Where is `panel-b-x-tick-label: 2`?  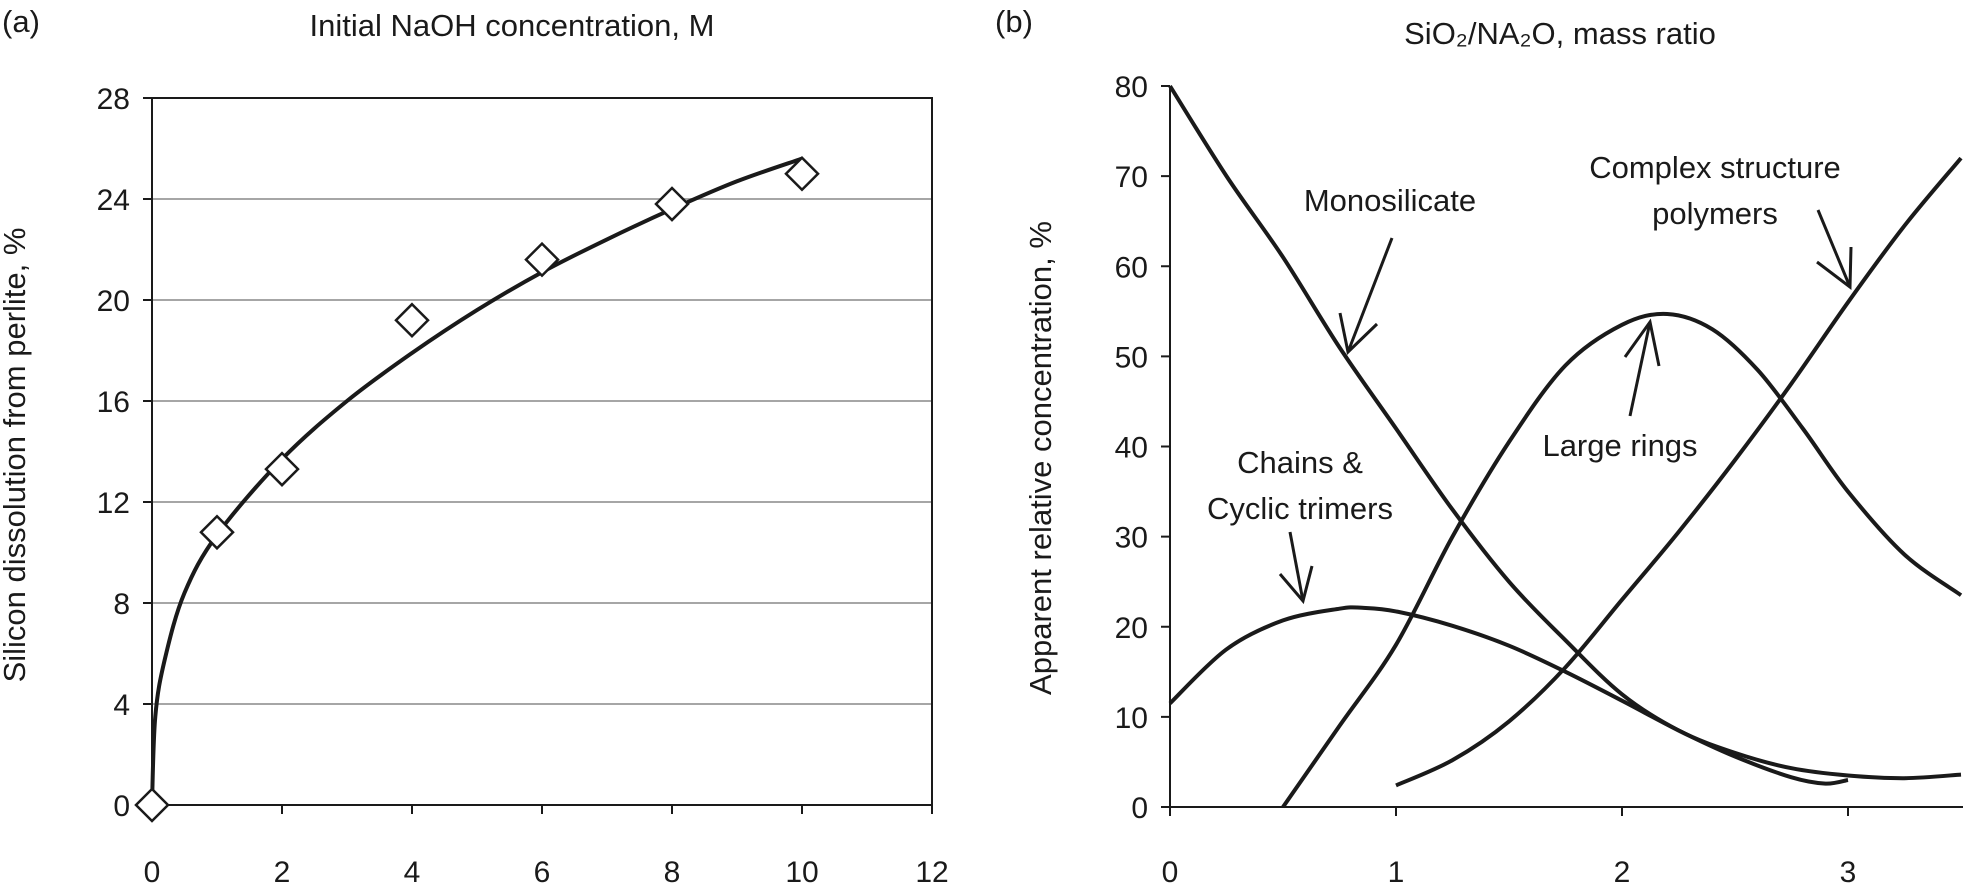 panel-b-x-tick-label: 2 is located at coordinates (1622, 872).